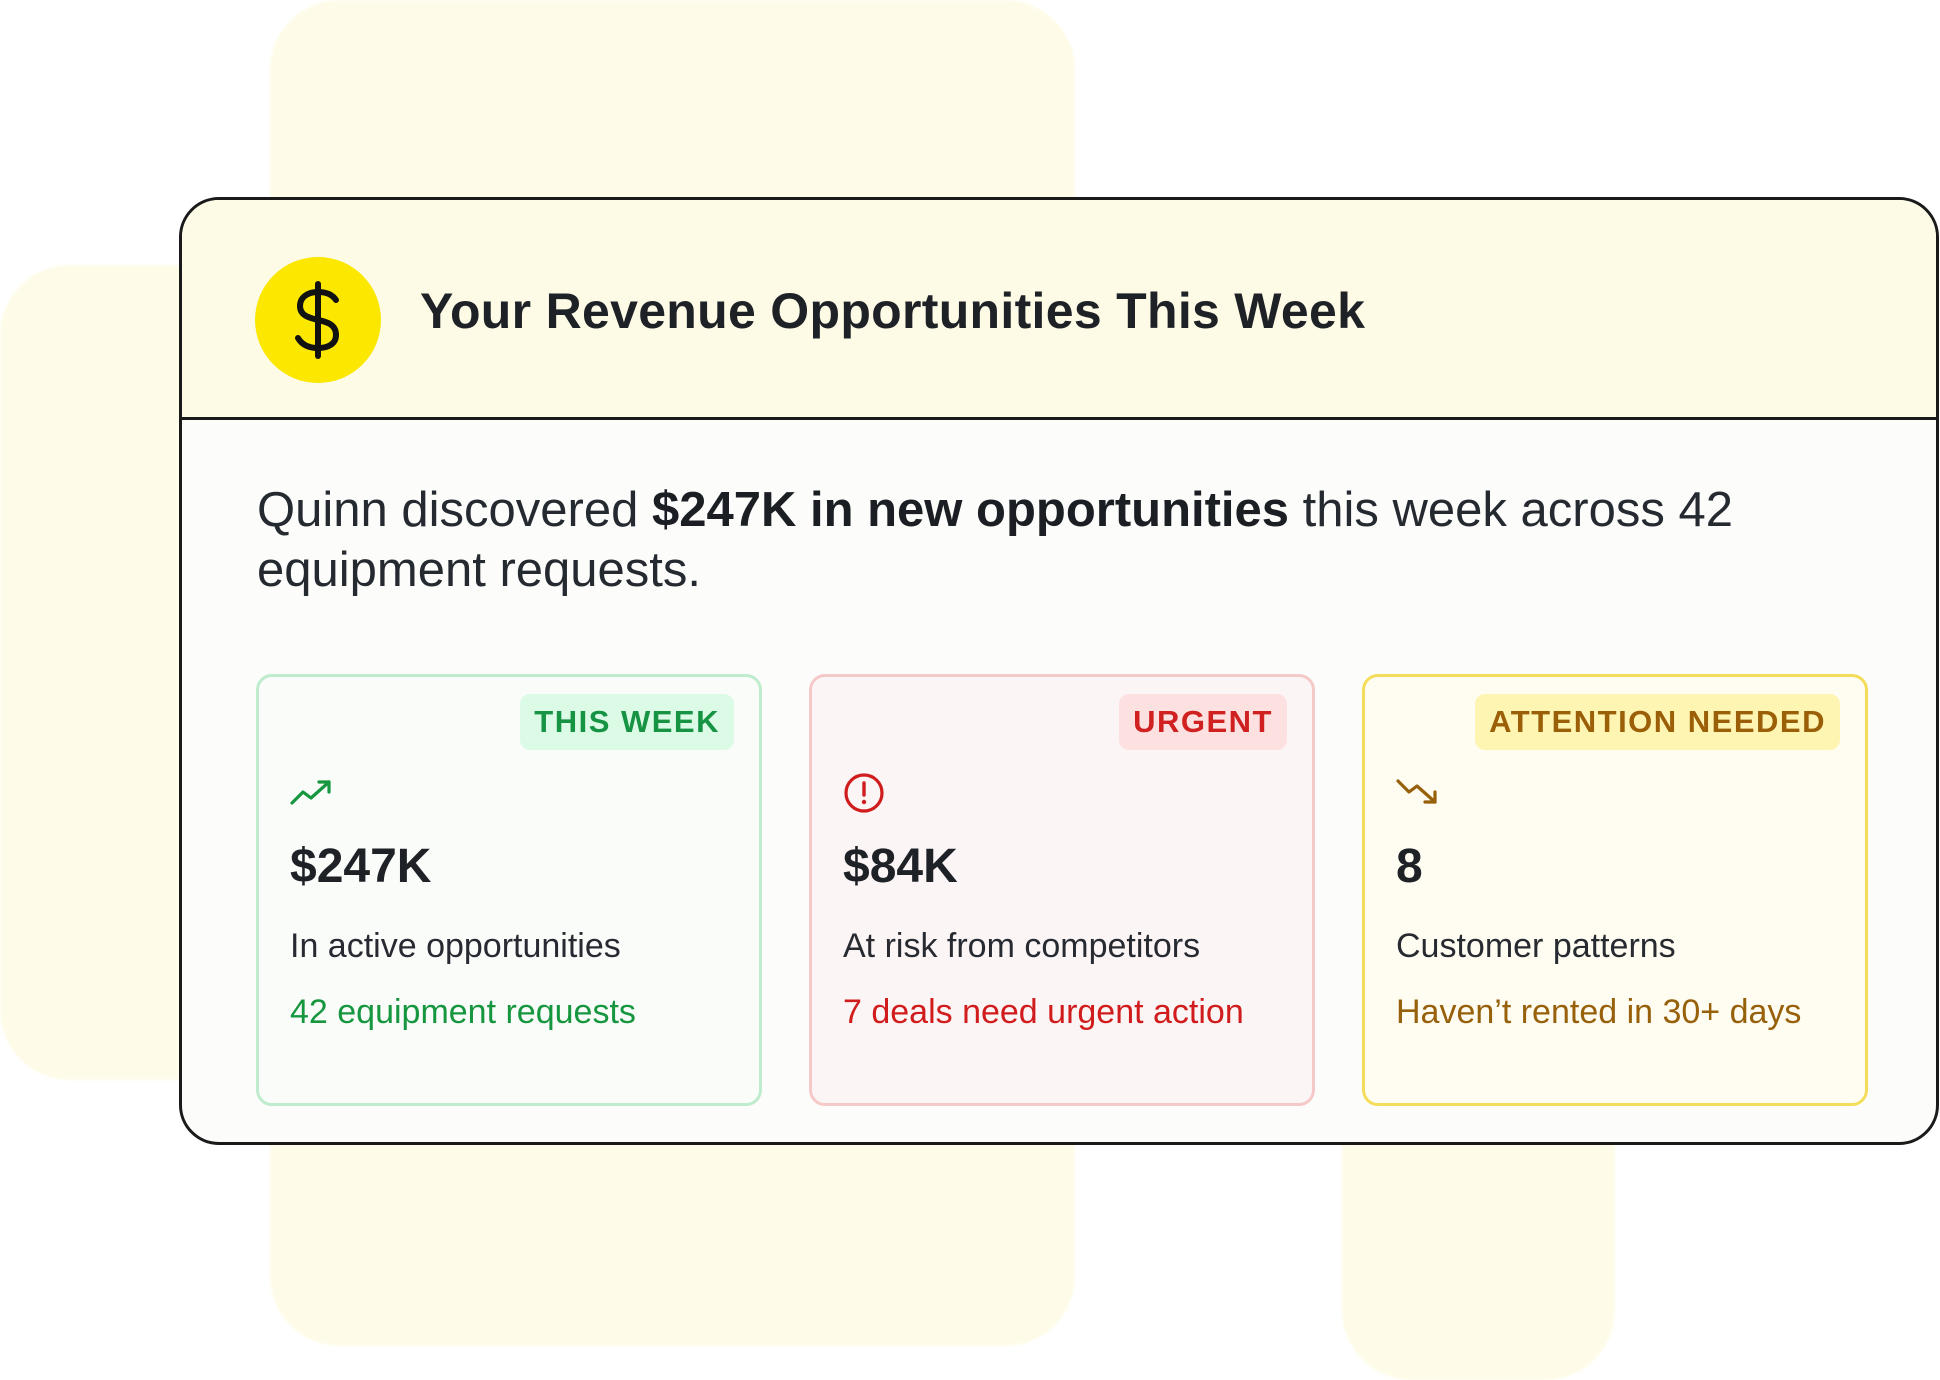 This screenshot has height=1380, width=1940. Describe the element at coordinates (318, 320) in the screenshot. I see `dollar-icon` at that location.